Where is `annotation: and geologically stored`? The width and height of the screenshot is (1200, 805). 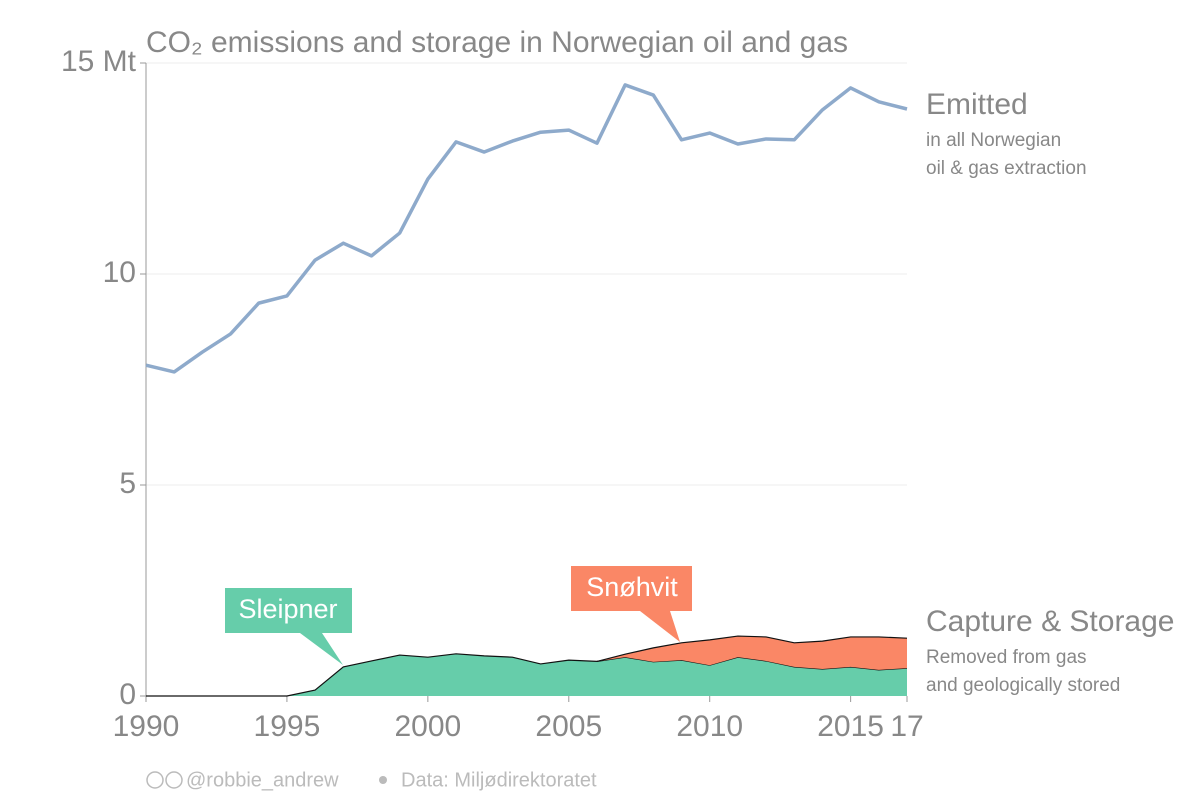
annotation: and geologically stored is located at coordinates (1023, 685).